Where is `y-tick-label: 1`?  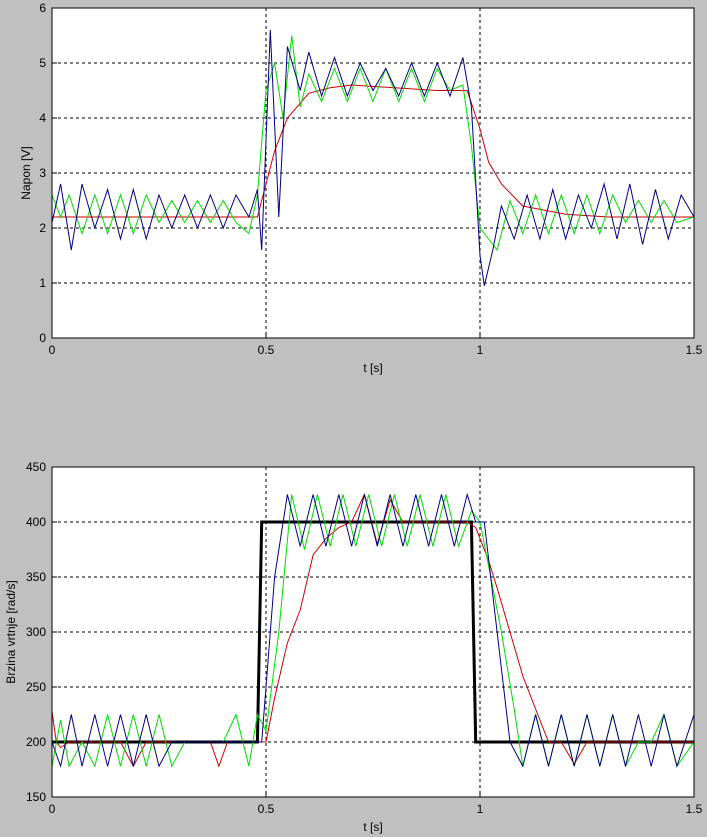
y-tick-label: 1 is located at coordinates (42, 283).